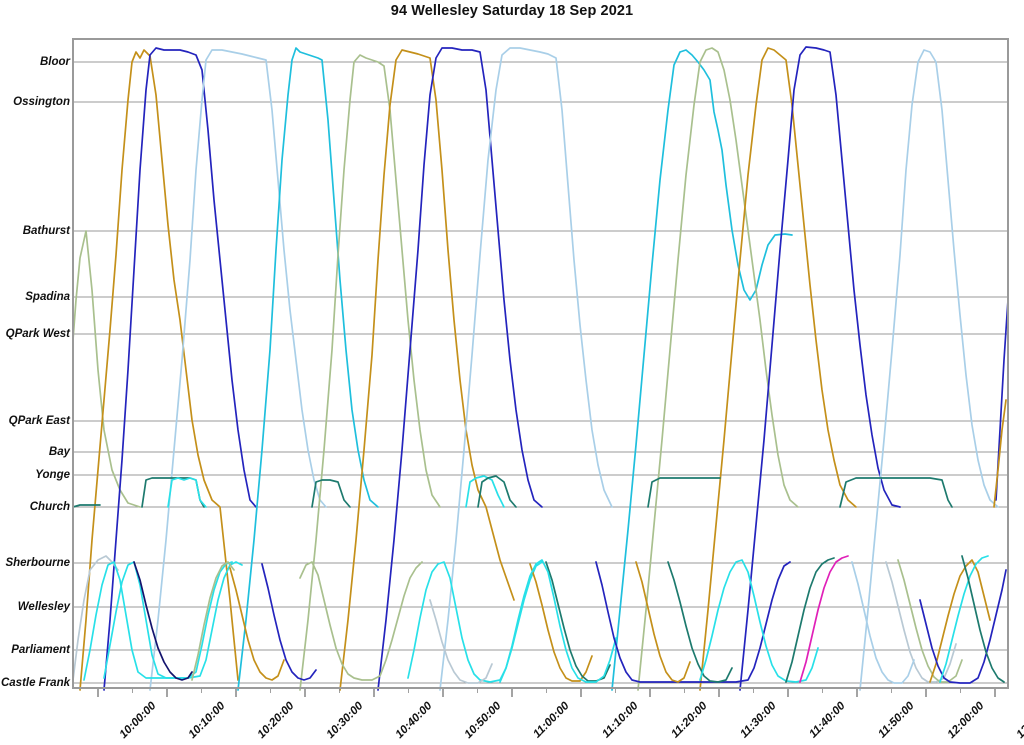 This screenshot has width=1024, height=745. I want to click on y-axis-label: Bloor, so click(54, 62).